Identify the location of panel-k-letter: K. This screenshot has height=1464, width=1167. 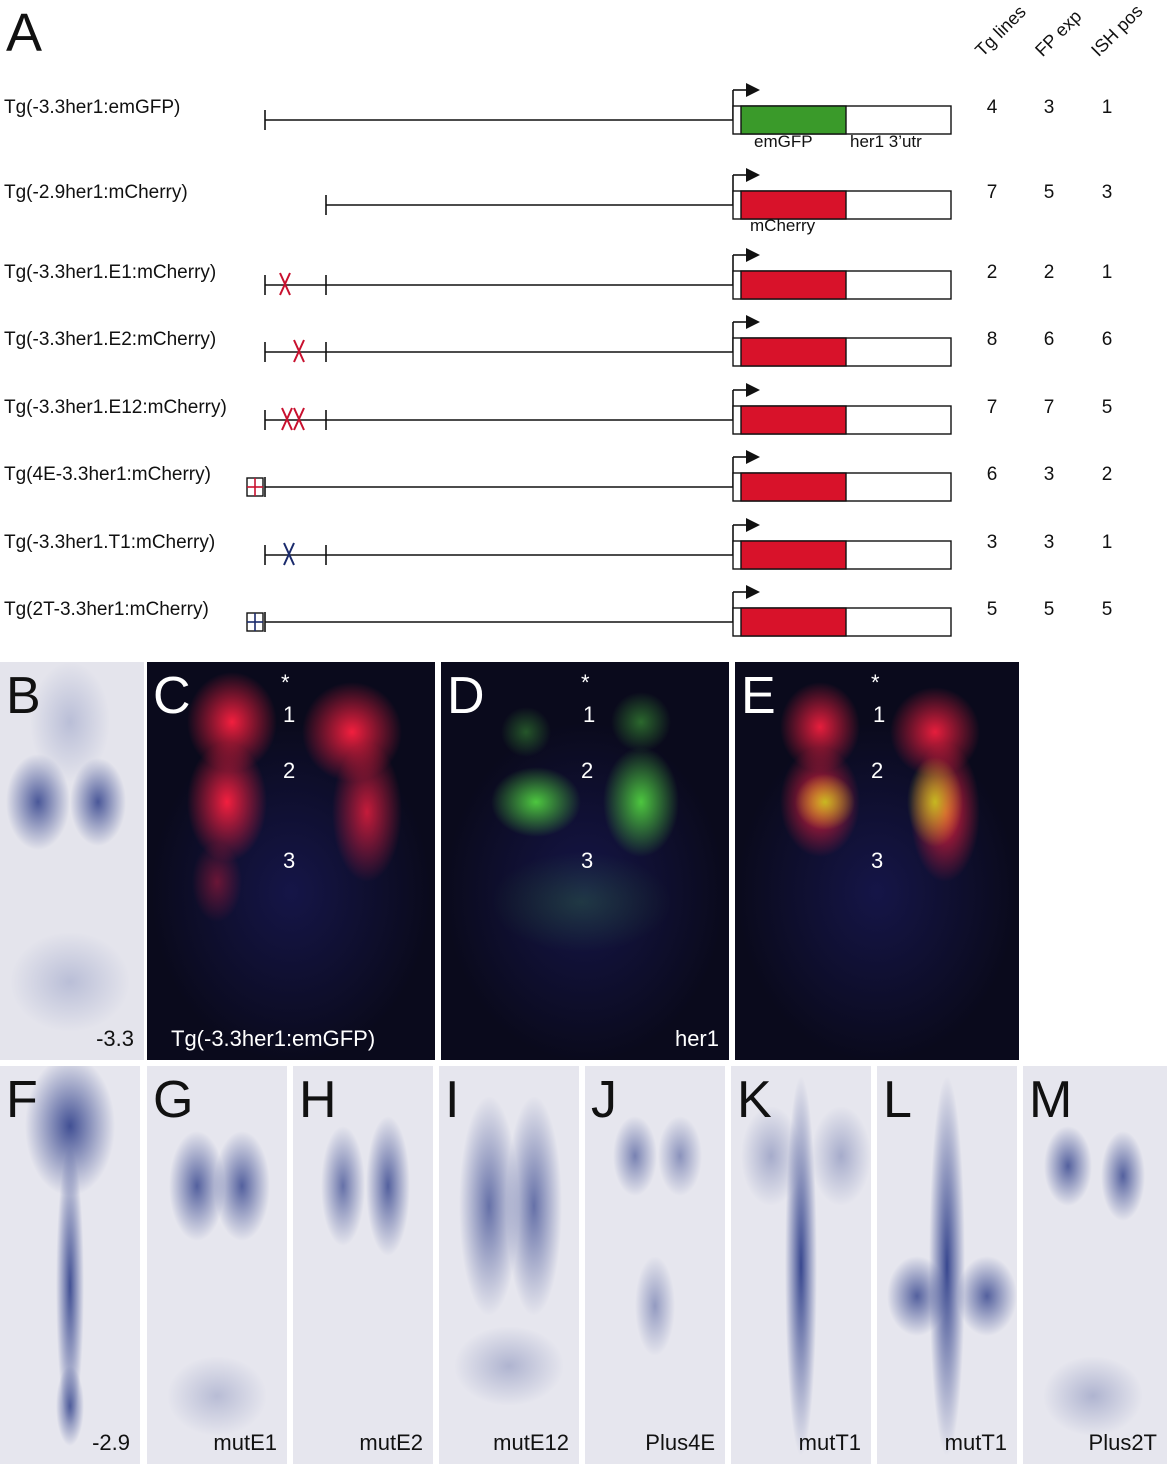
(754, 1100).